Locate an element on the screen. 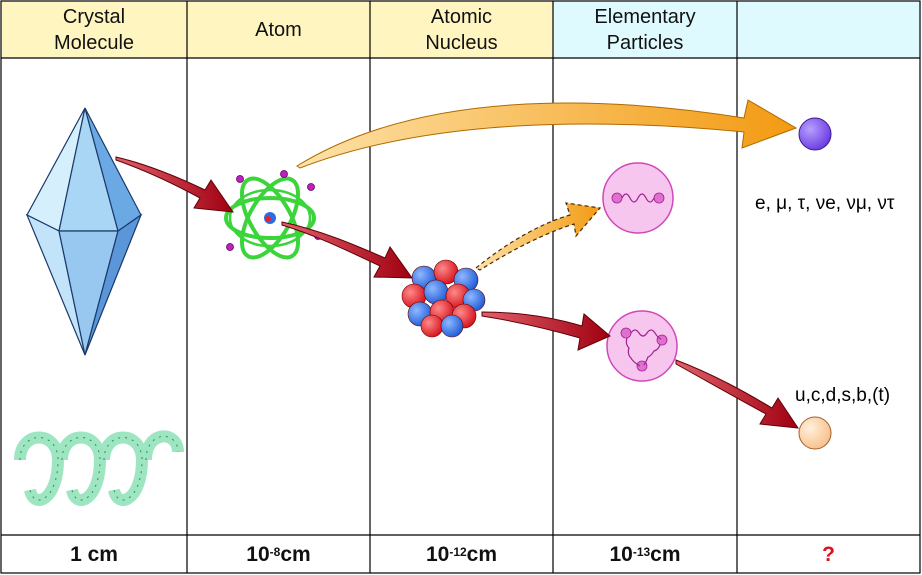 This screenshot has width=922, height=575. red-arrow-nucleus-to-particle is located at coordinates (546, 331).